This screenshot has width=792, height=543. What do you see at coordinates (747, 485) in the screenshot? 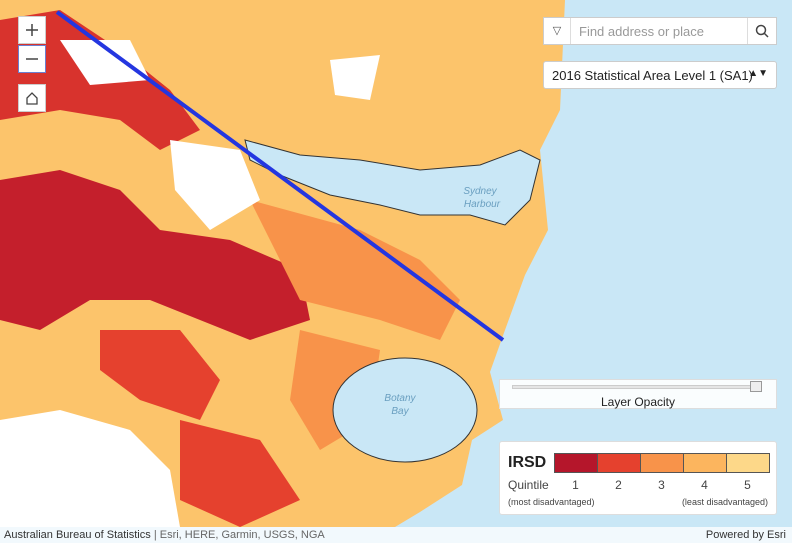
I see `legend-class-label: 5` at bounding box center [747, 485].